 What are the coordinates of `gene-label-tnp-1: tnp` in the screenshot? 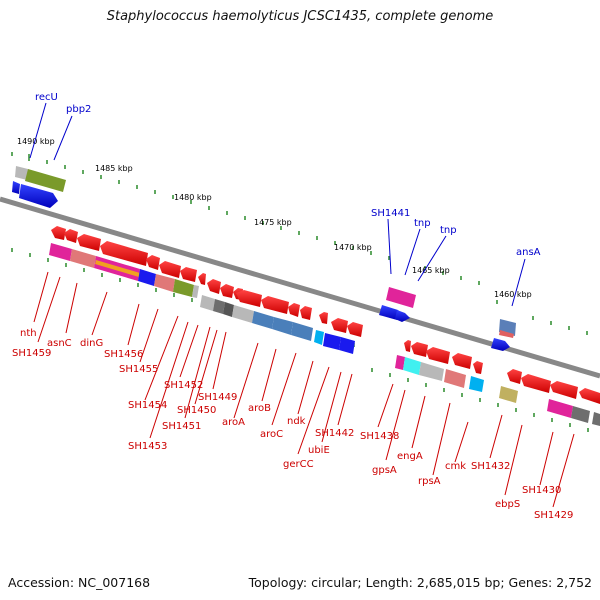 It's located at (422, 223).